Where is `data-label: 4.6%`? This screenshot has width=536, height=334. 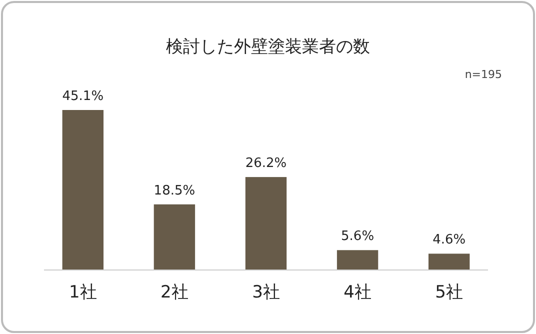 data-label: 4.6% is located at coordinates (449, 240).